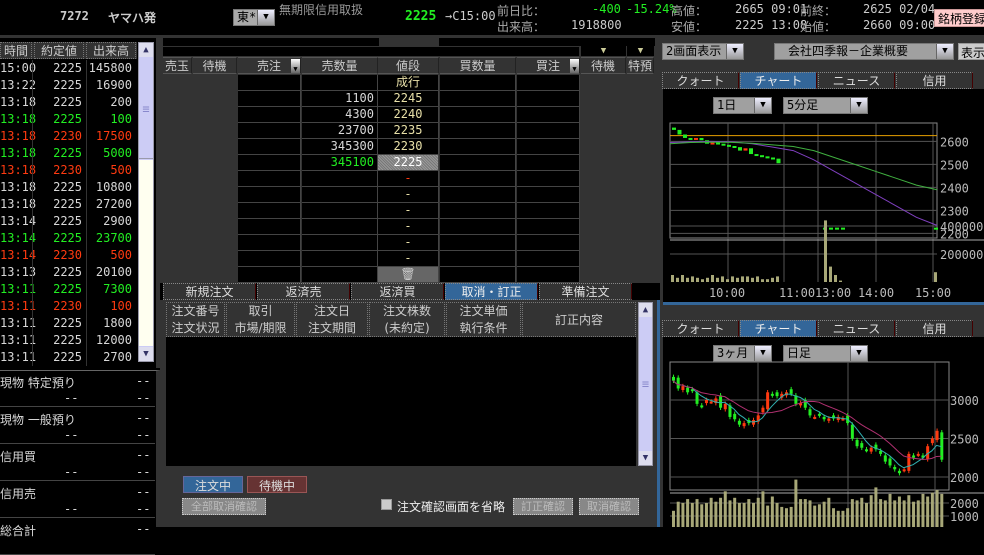 The image size is (984, 555). I want to click on filter-active-orders-button: 注文中, so click(213, 484).